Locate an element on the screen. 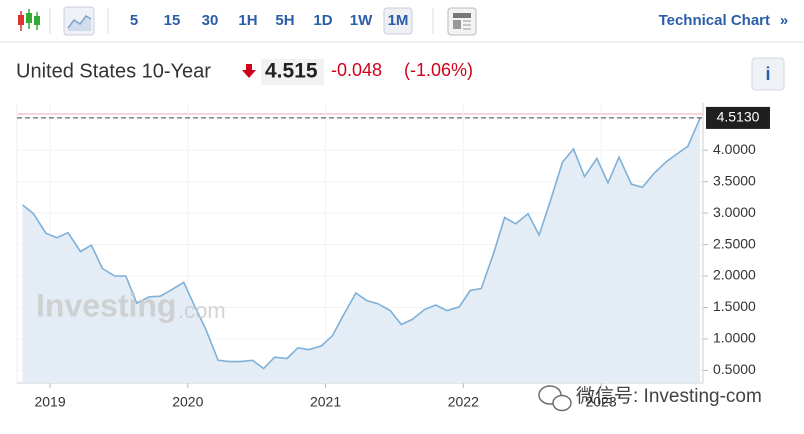  interval-button: 30 is located at coordinates (210, 20).